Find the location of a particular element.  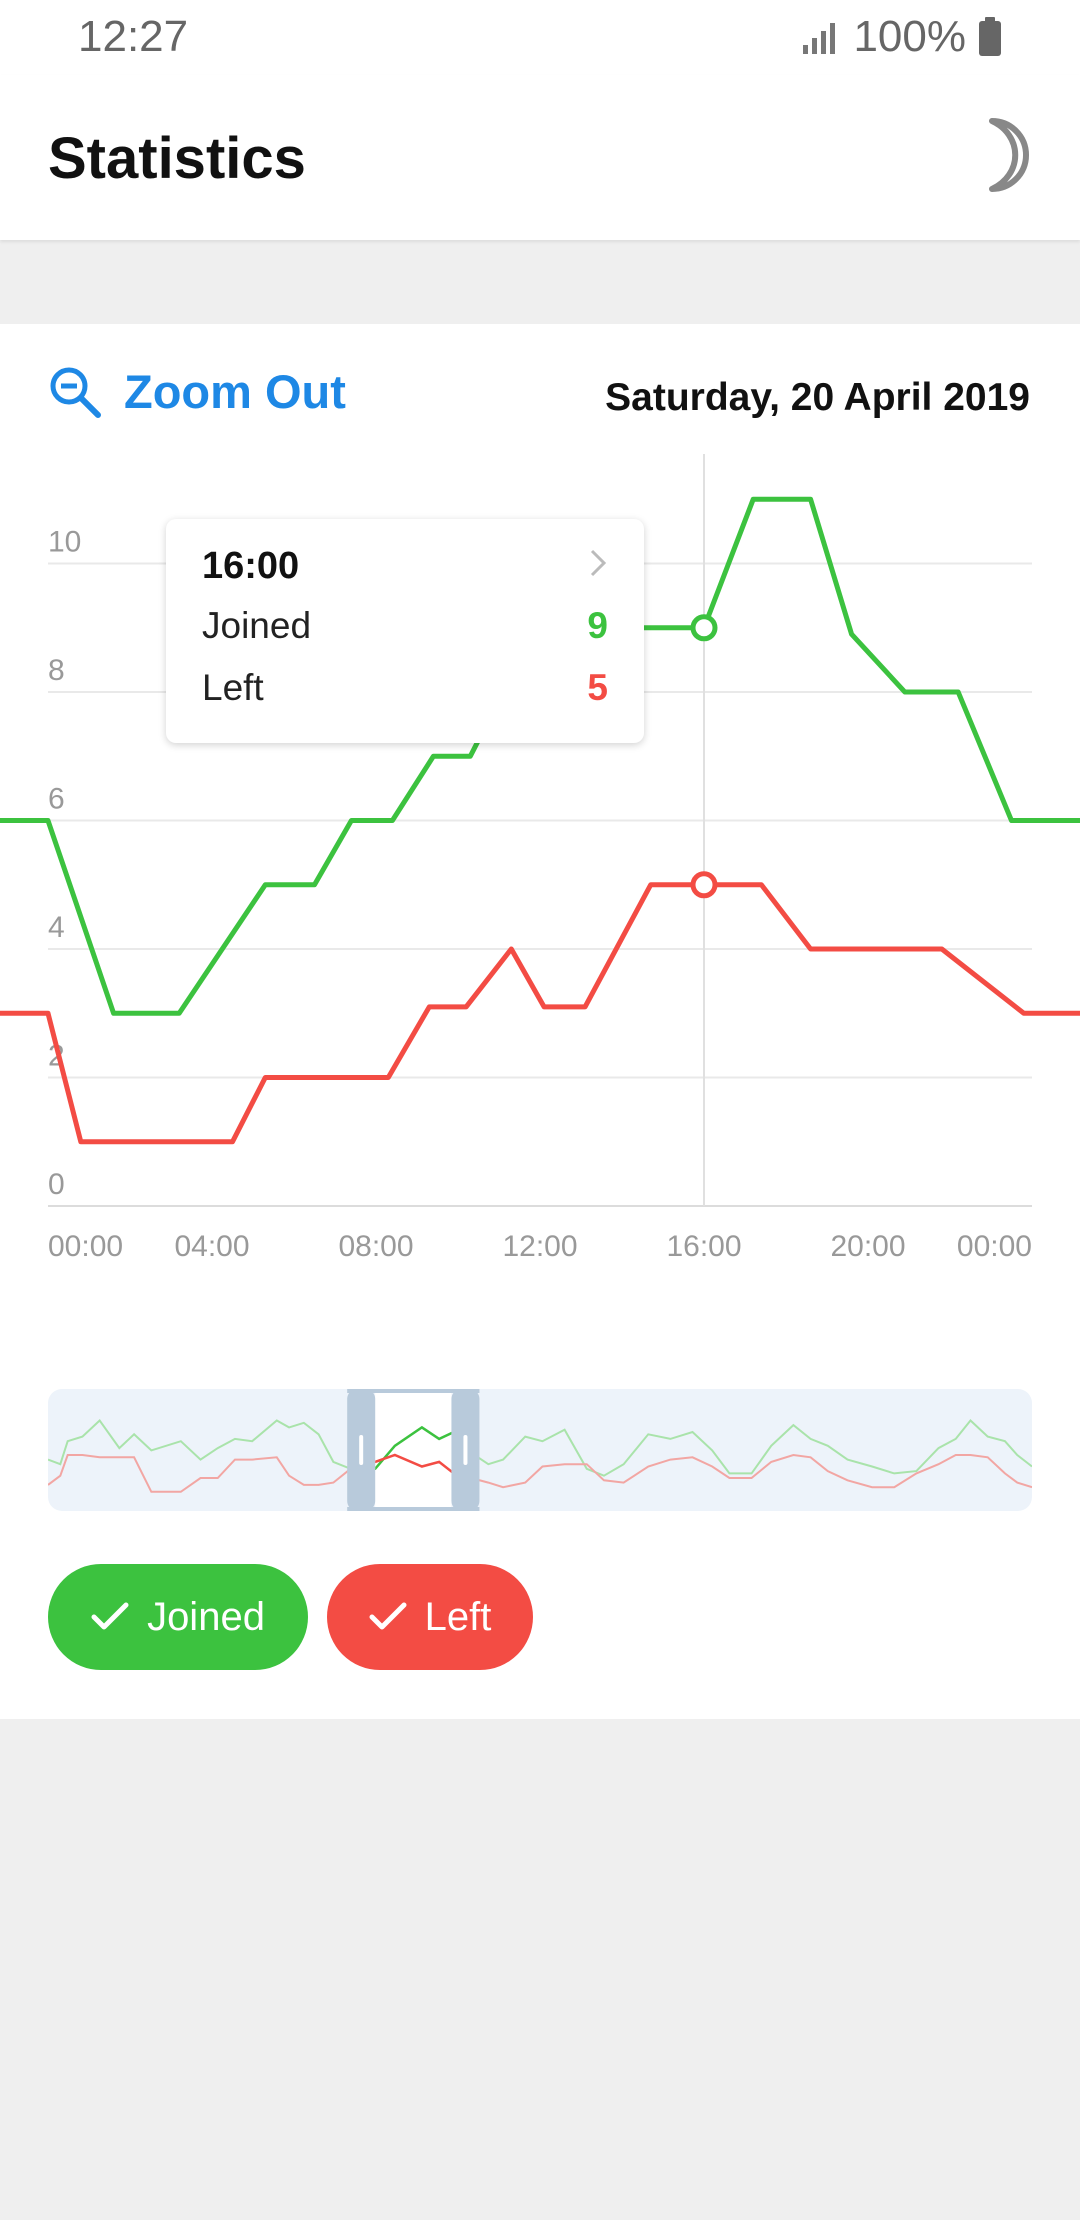

tooltip-time: 16:00 is located at coordinates (251, 566).